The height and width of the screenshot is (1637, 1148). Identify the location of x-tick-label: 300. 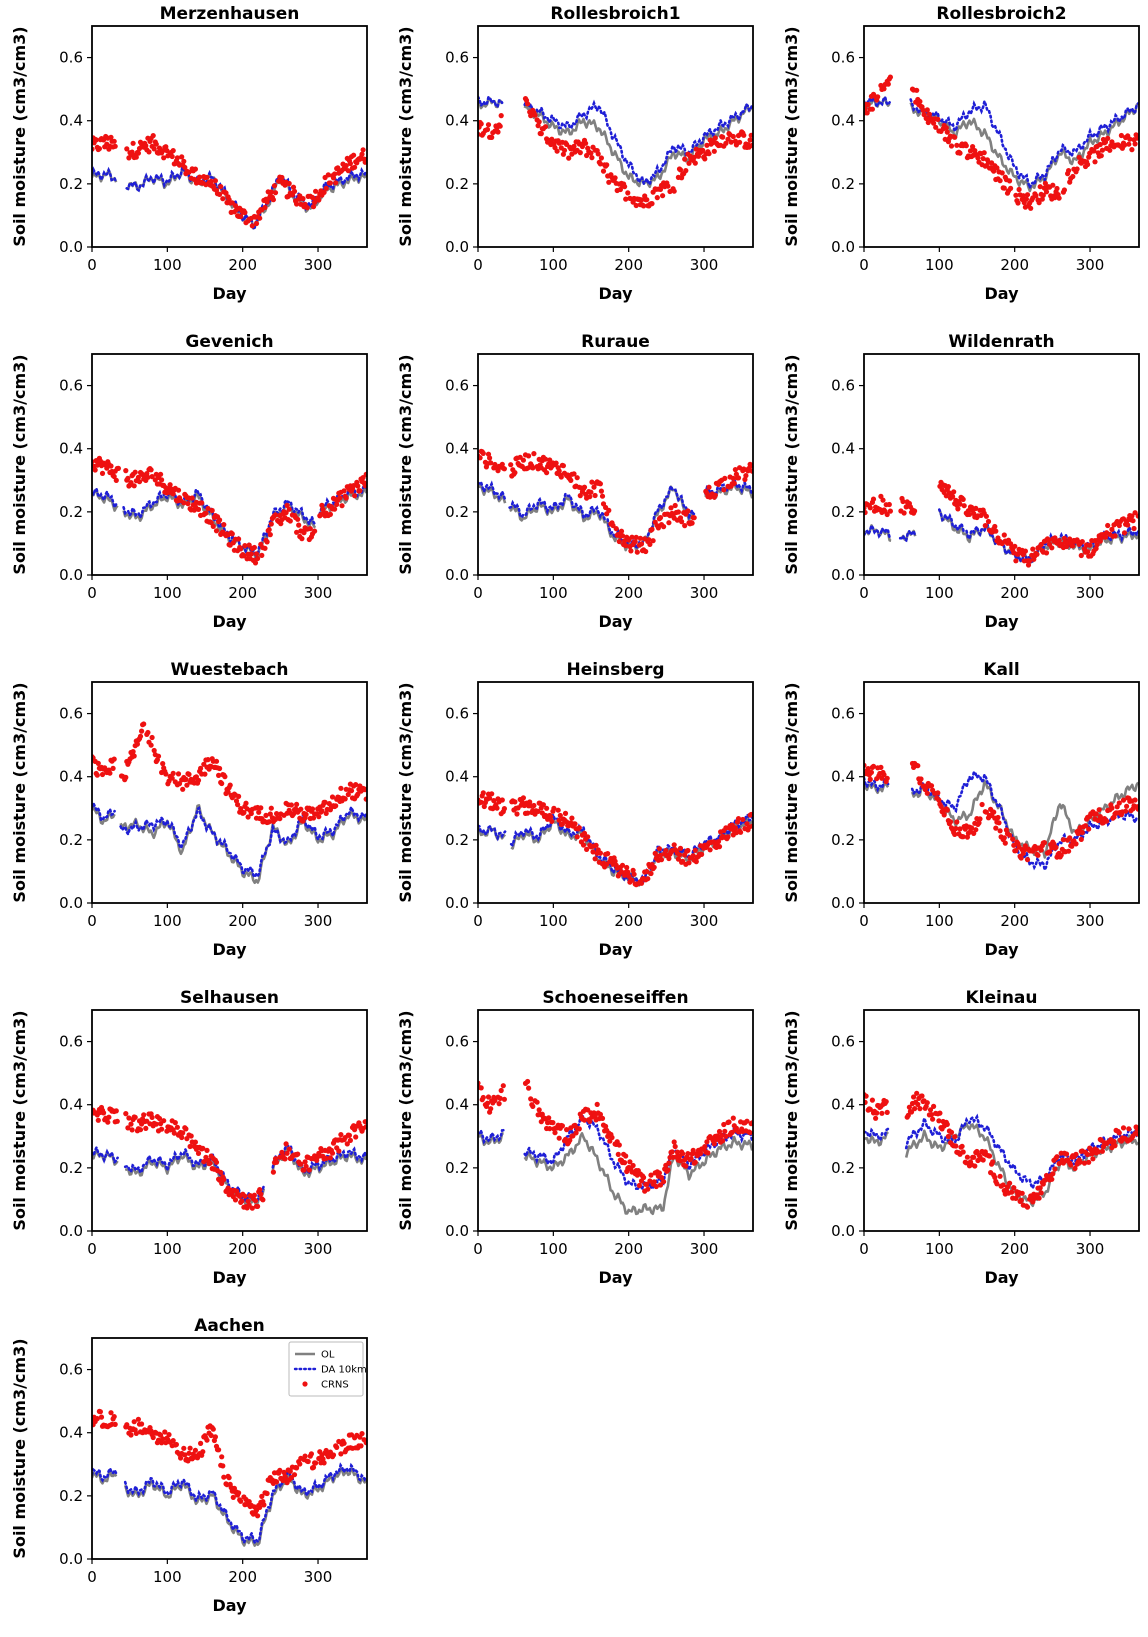
(704, 593).